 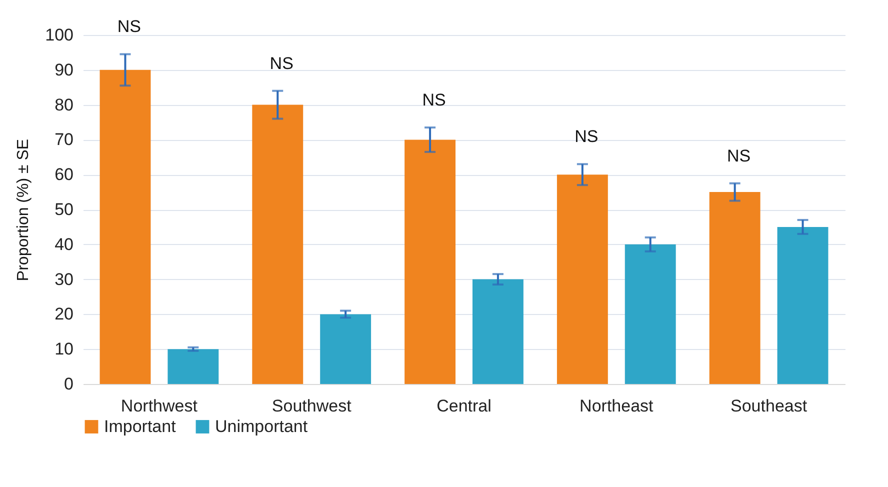 What do you see at coordinates (64, 174) in the screenshot?
I see `y-tick-label: 60` at bounding box center [64, 174].